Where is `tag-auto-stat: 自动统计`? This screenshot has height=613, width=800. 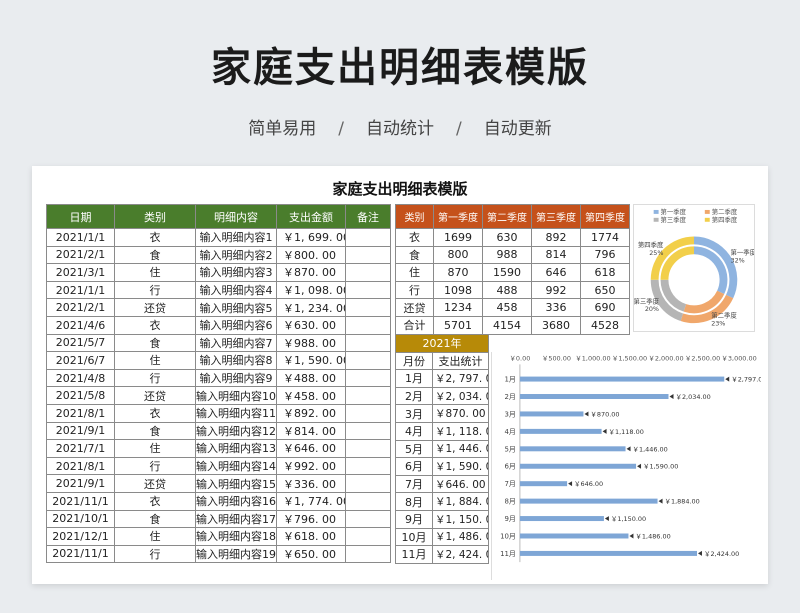 tag-auto-stat: 自动统计 is located at coordinates (400, 129).